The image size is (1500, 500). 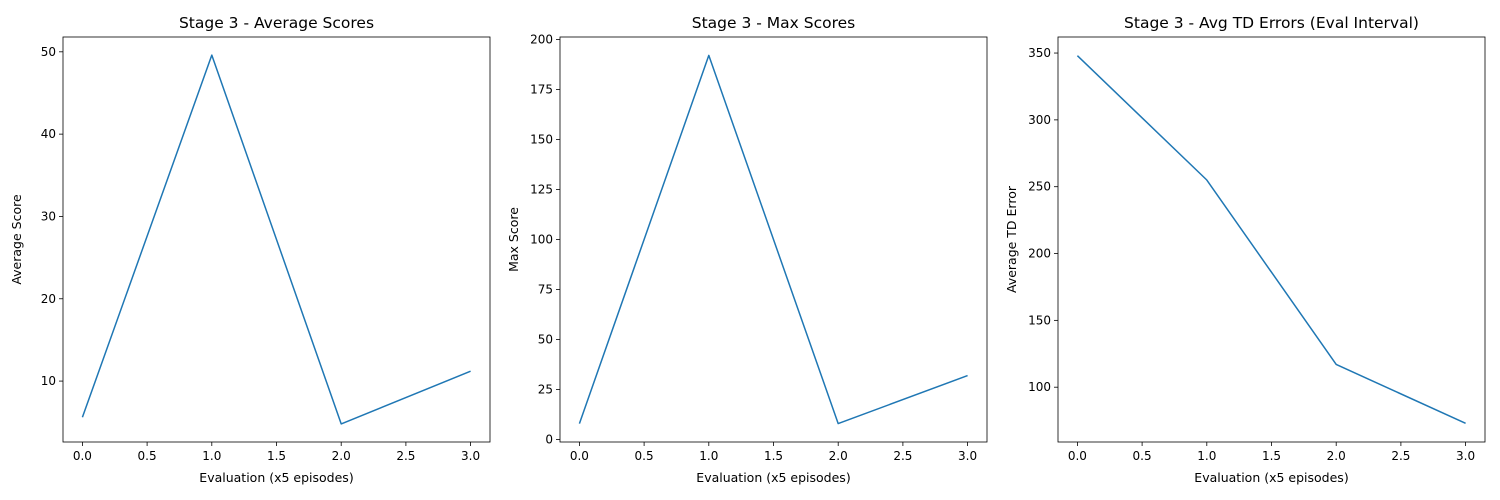 What do you see at coordinates (48, 381) in the screenshot?
I see `y-tick-label: 10` at bounding box center [48, 381].